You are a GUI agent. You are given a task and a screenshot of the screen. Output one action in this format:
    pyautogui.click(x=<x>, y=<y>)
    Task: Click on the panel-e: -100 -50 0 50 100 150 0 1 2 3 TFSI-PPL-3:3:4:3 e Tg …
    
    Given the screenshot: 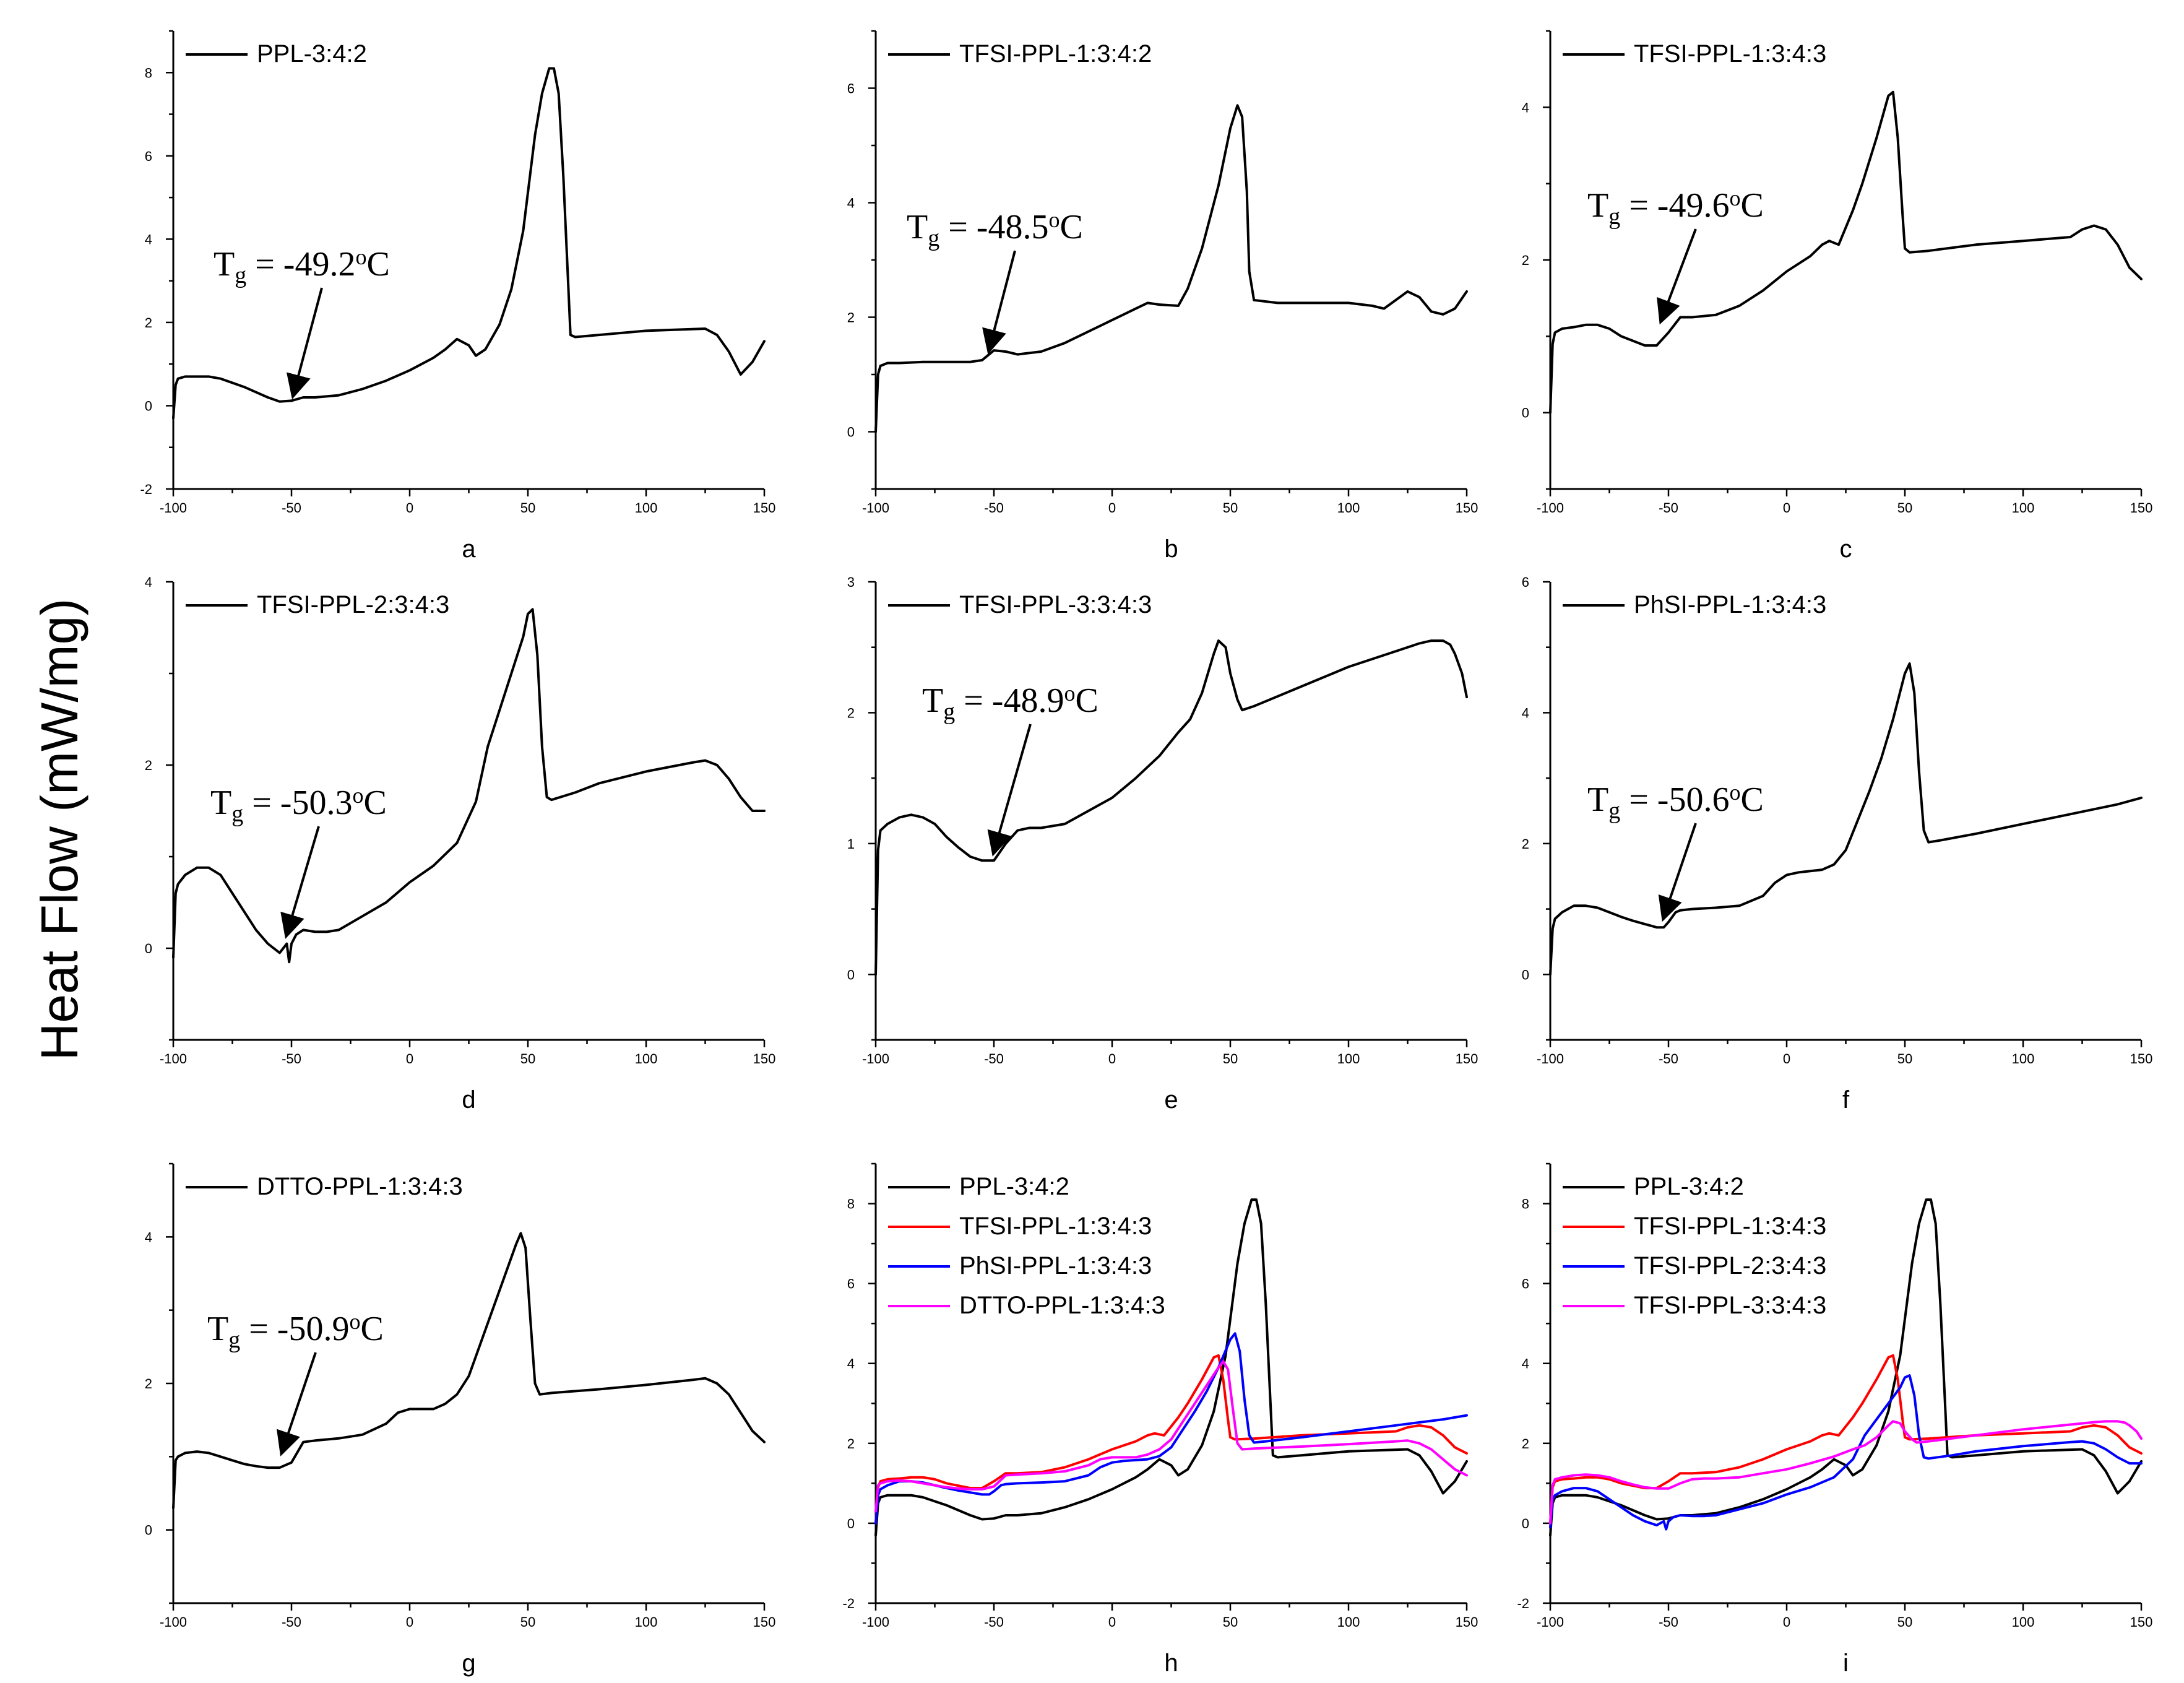 What is the action you would take?
    pyautogui.click(x=1162, y=844)
    